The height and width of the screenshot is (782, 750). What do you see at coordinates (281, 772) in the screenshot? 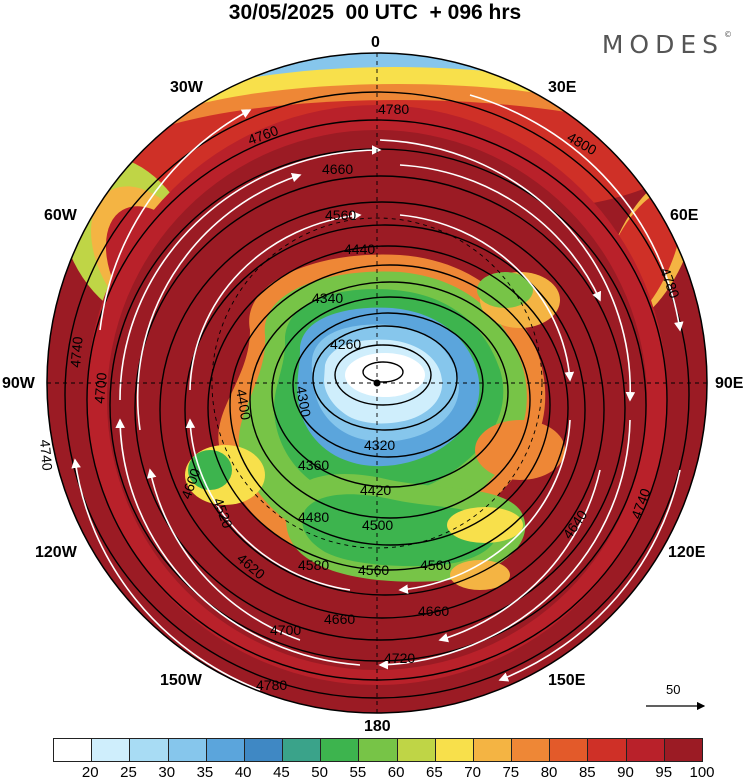
I see `colorbar-tick-label: 45` at bounding box center [281, 772].